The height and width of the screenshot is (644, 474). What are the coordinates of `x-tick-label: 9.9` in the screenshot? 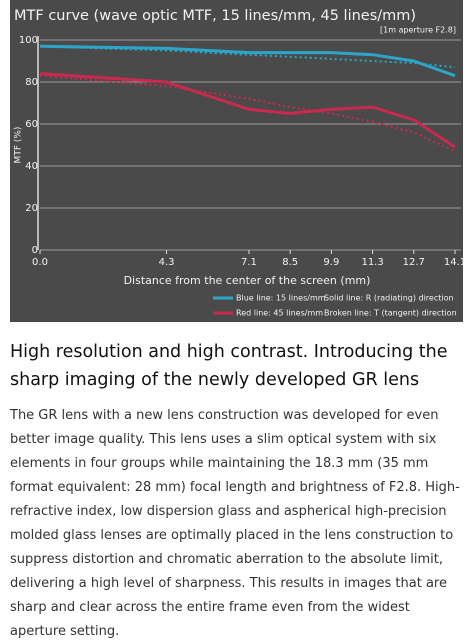 It's located at (331, 262).